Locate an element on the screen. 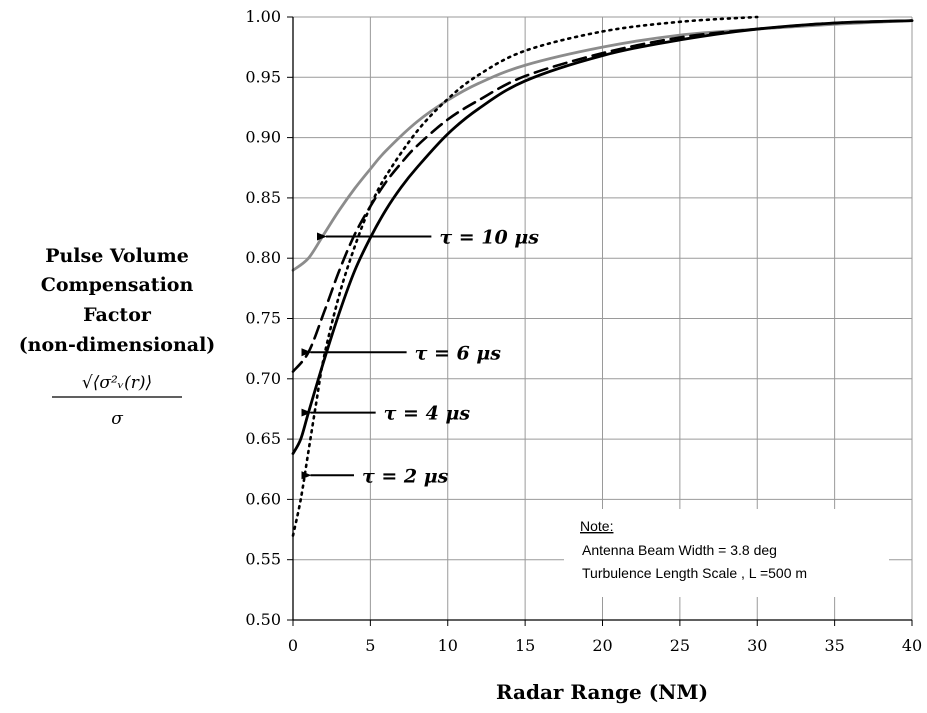 The width and height of the screenshot is (927, 713). y-tick-label-4: 0.70 is located at coordinates (263, 378).